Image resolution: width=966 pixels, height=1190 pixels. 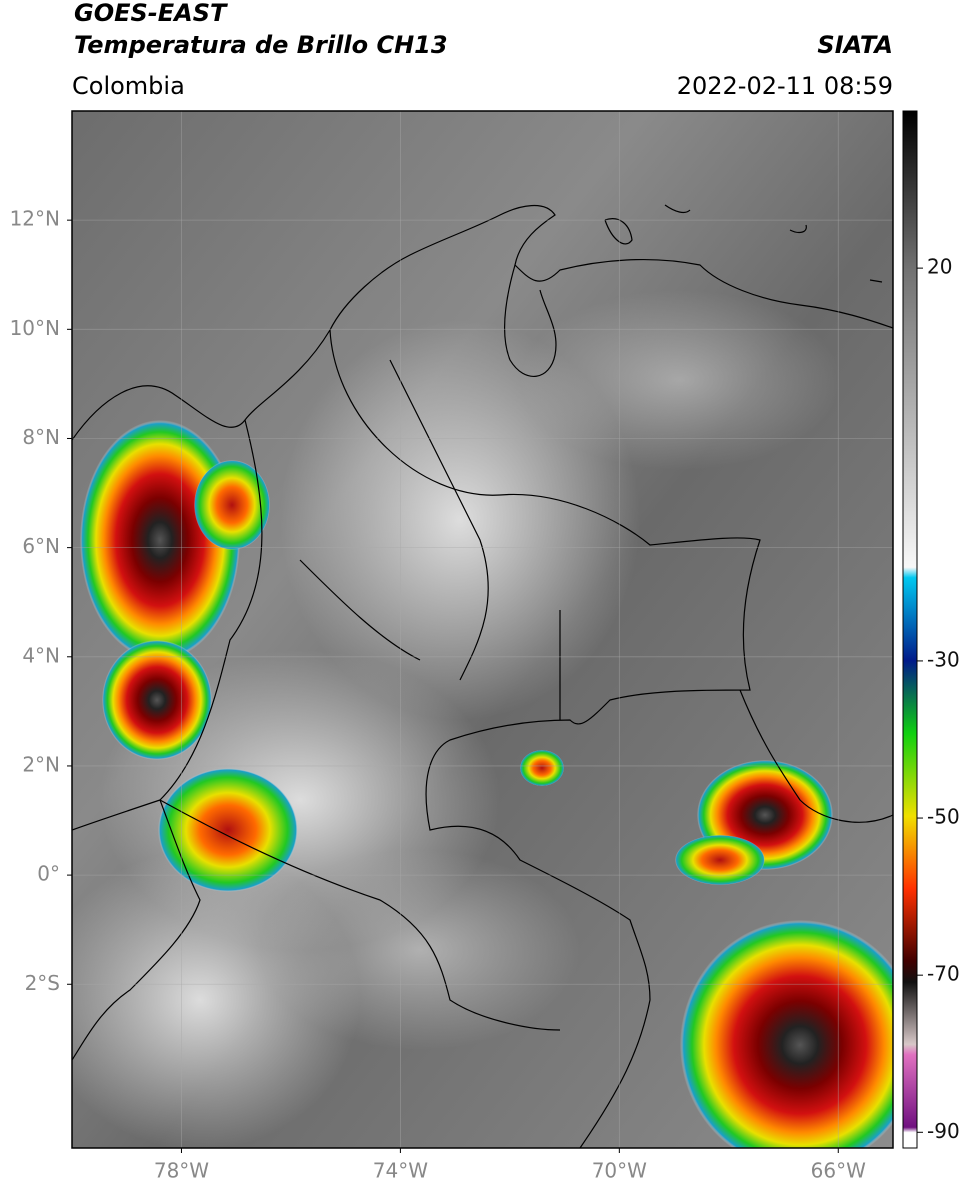 What do you see at coordinates (910, 629) in the screenshot?
I see `colorbar` at bounding box center [910, 629].